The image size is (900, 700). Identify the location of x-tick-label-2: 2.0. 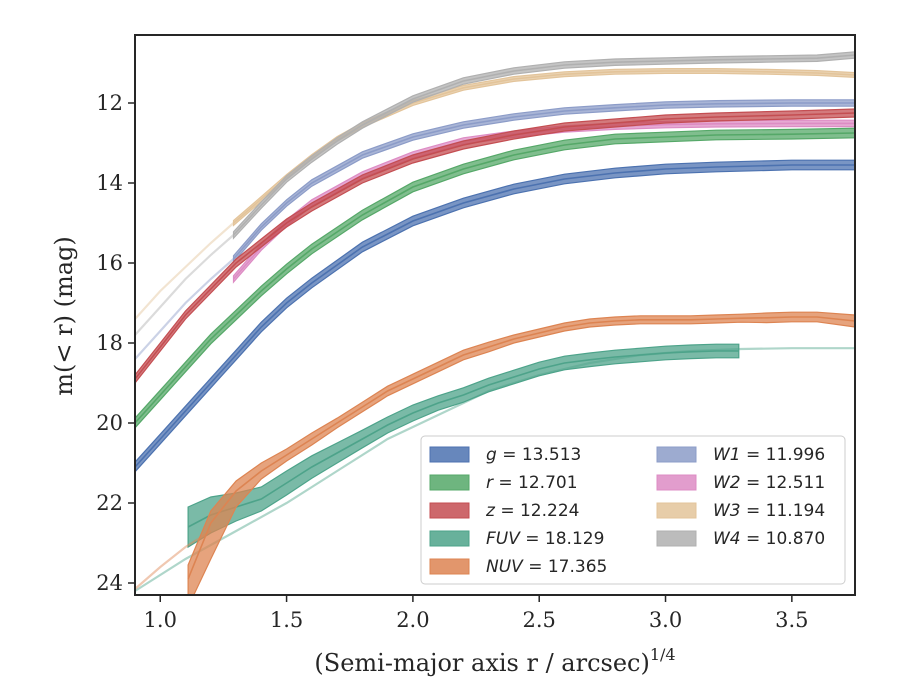
(412, 620).